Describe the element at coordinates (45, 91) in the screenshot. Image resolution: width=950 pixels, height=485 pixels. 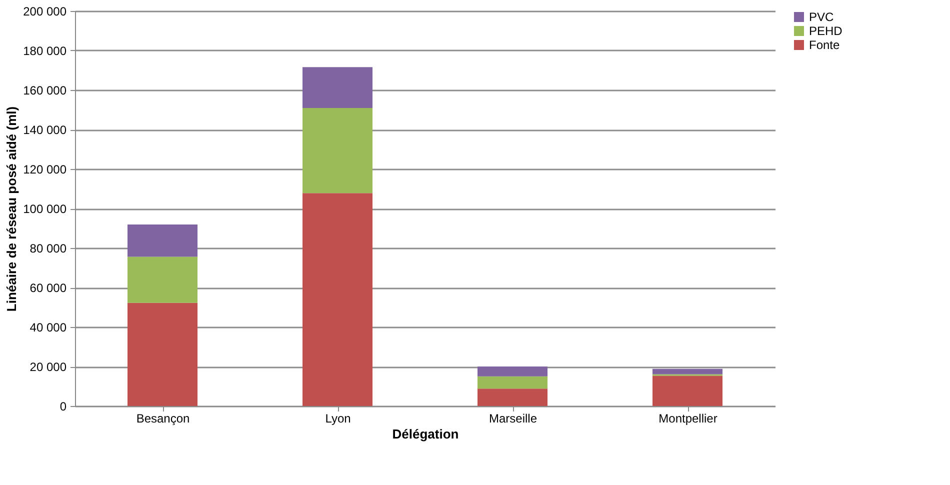
I see `y-tick-label: 160 000` at that location.